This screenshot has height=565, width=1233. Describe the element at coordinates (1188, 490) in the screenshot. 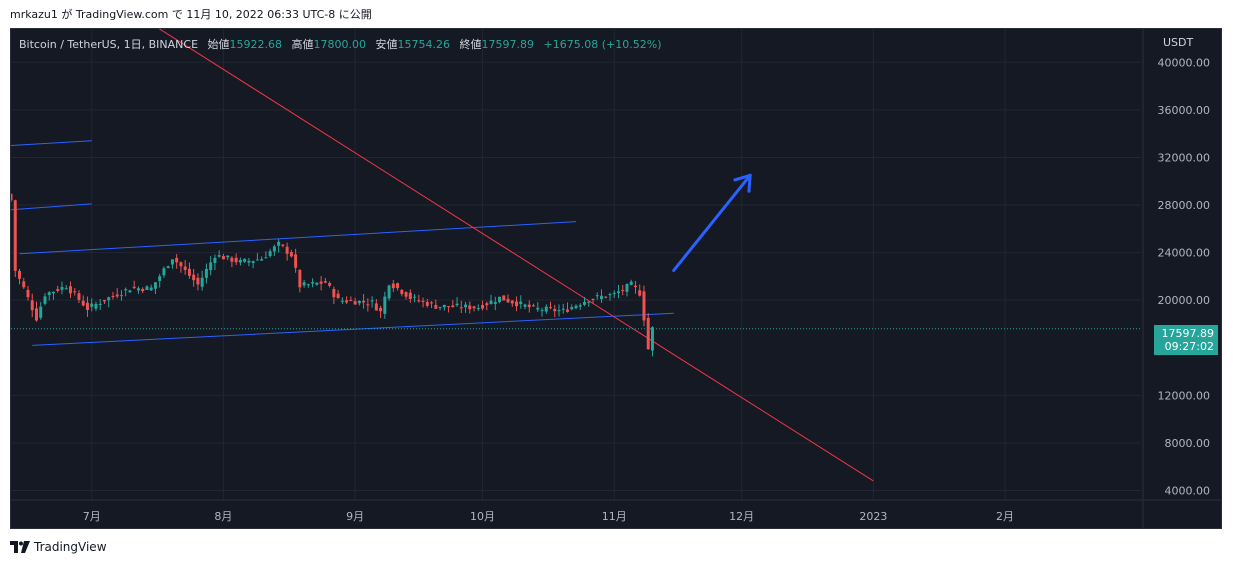

I see `y-tick-label: 4000.00` at that location.